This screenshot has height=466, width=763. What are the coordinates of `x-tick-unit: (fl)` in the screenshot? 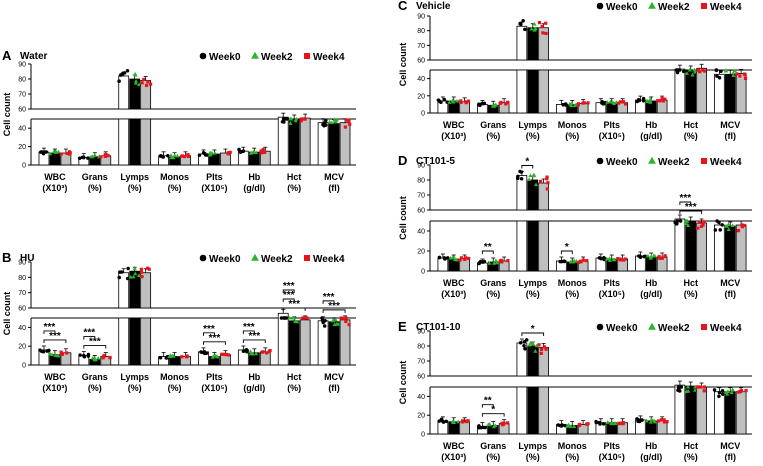 It's located at (731, 294).